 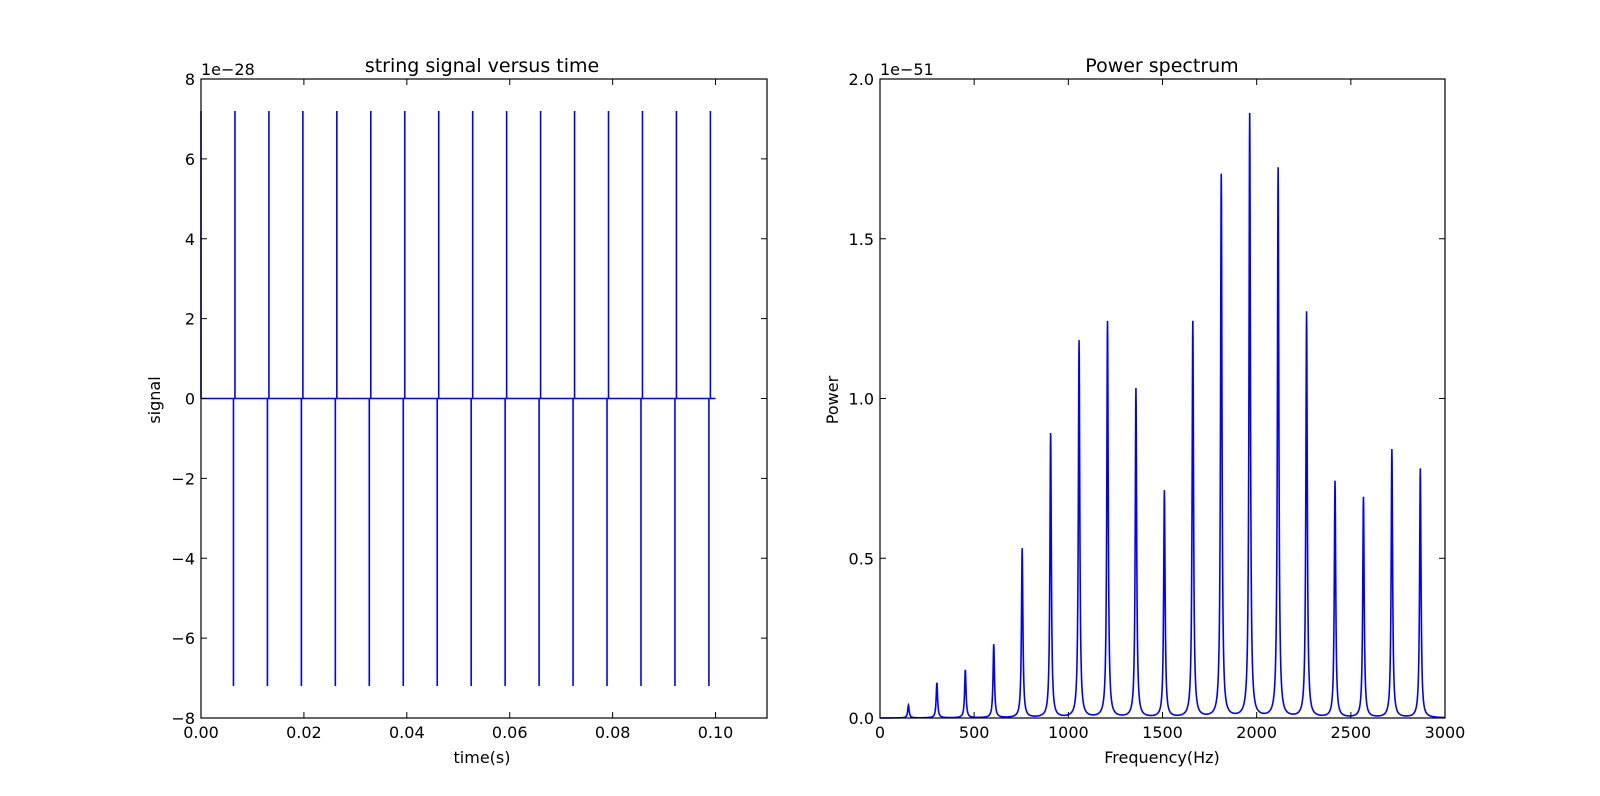 What do you see at coordinates (1350, 732) in the screenshot?
I see `power-x-tick-label: 2500` at bounding box center [1350, 732].